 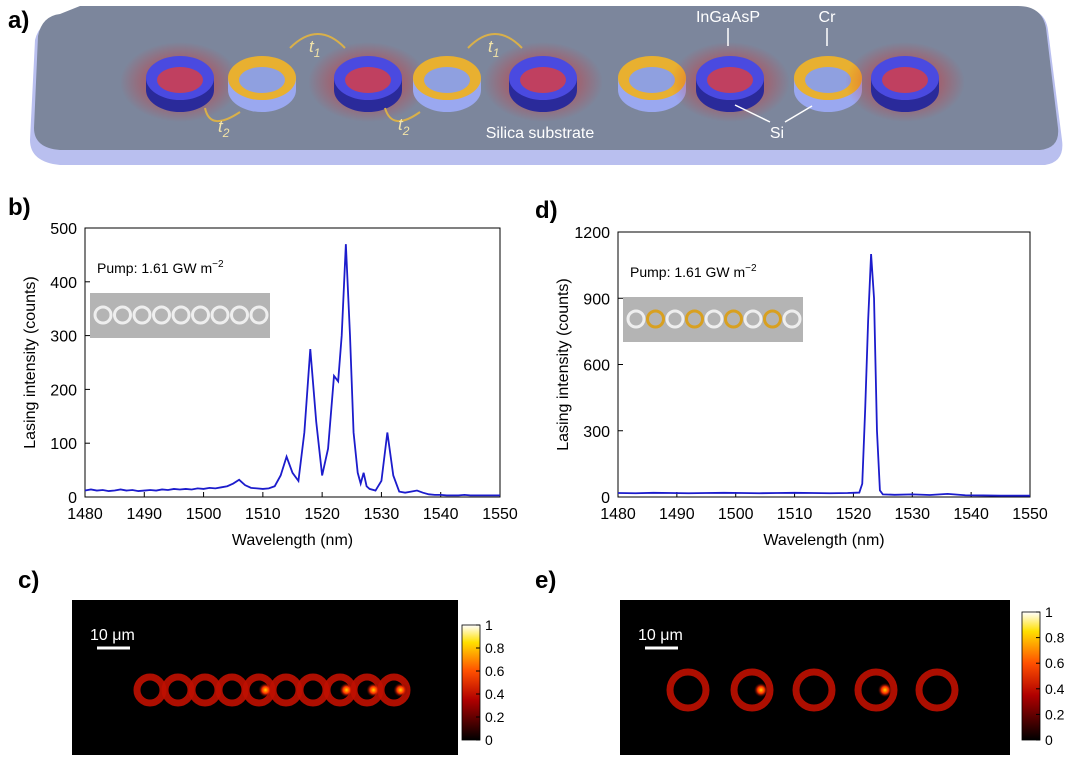 What do you see at coordinates (540, 133) in the screenshot?
I see `material-label: Silica substrate` at bounding box center [540, 133].